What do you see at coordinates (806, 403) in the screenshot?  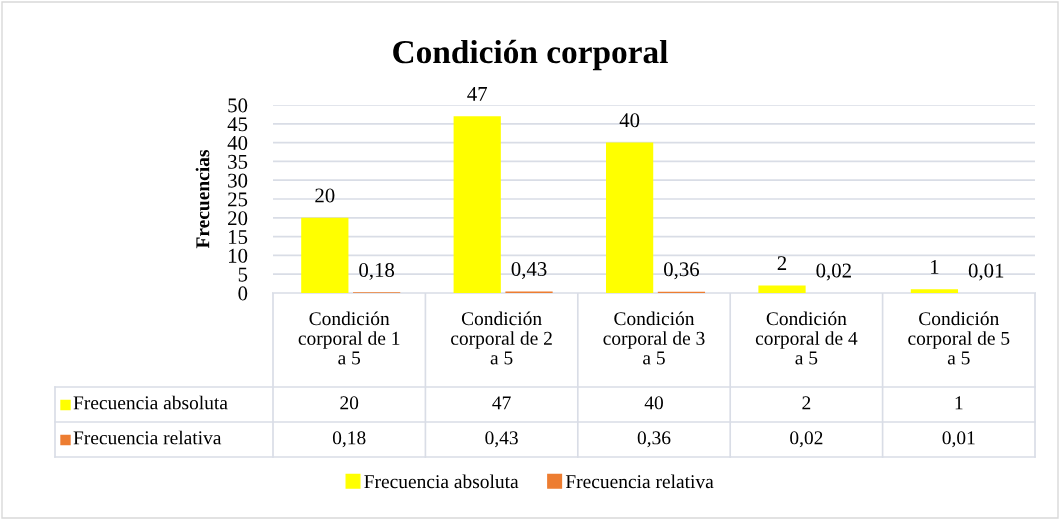 I see `data-label: 2` at bounding box center [806, 403].